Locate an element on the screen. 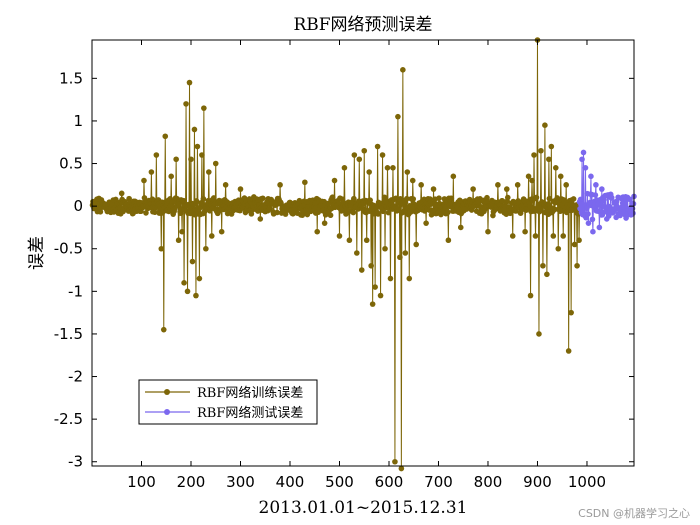 Image resolution: width=700 pixels, height=525 pixels. y-tick-label: -2 is located at coordinates (75, 377).